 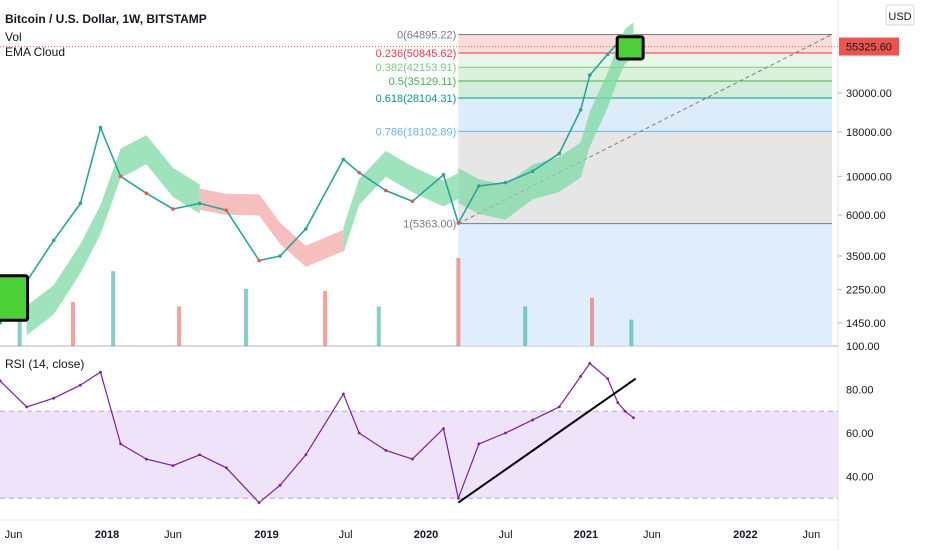 What do you see at coordinates (586, 535) in the screenshot?
I see `time-tick-label: 2021` at bounding box center [586, 535].